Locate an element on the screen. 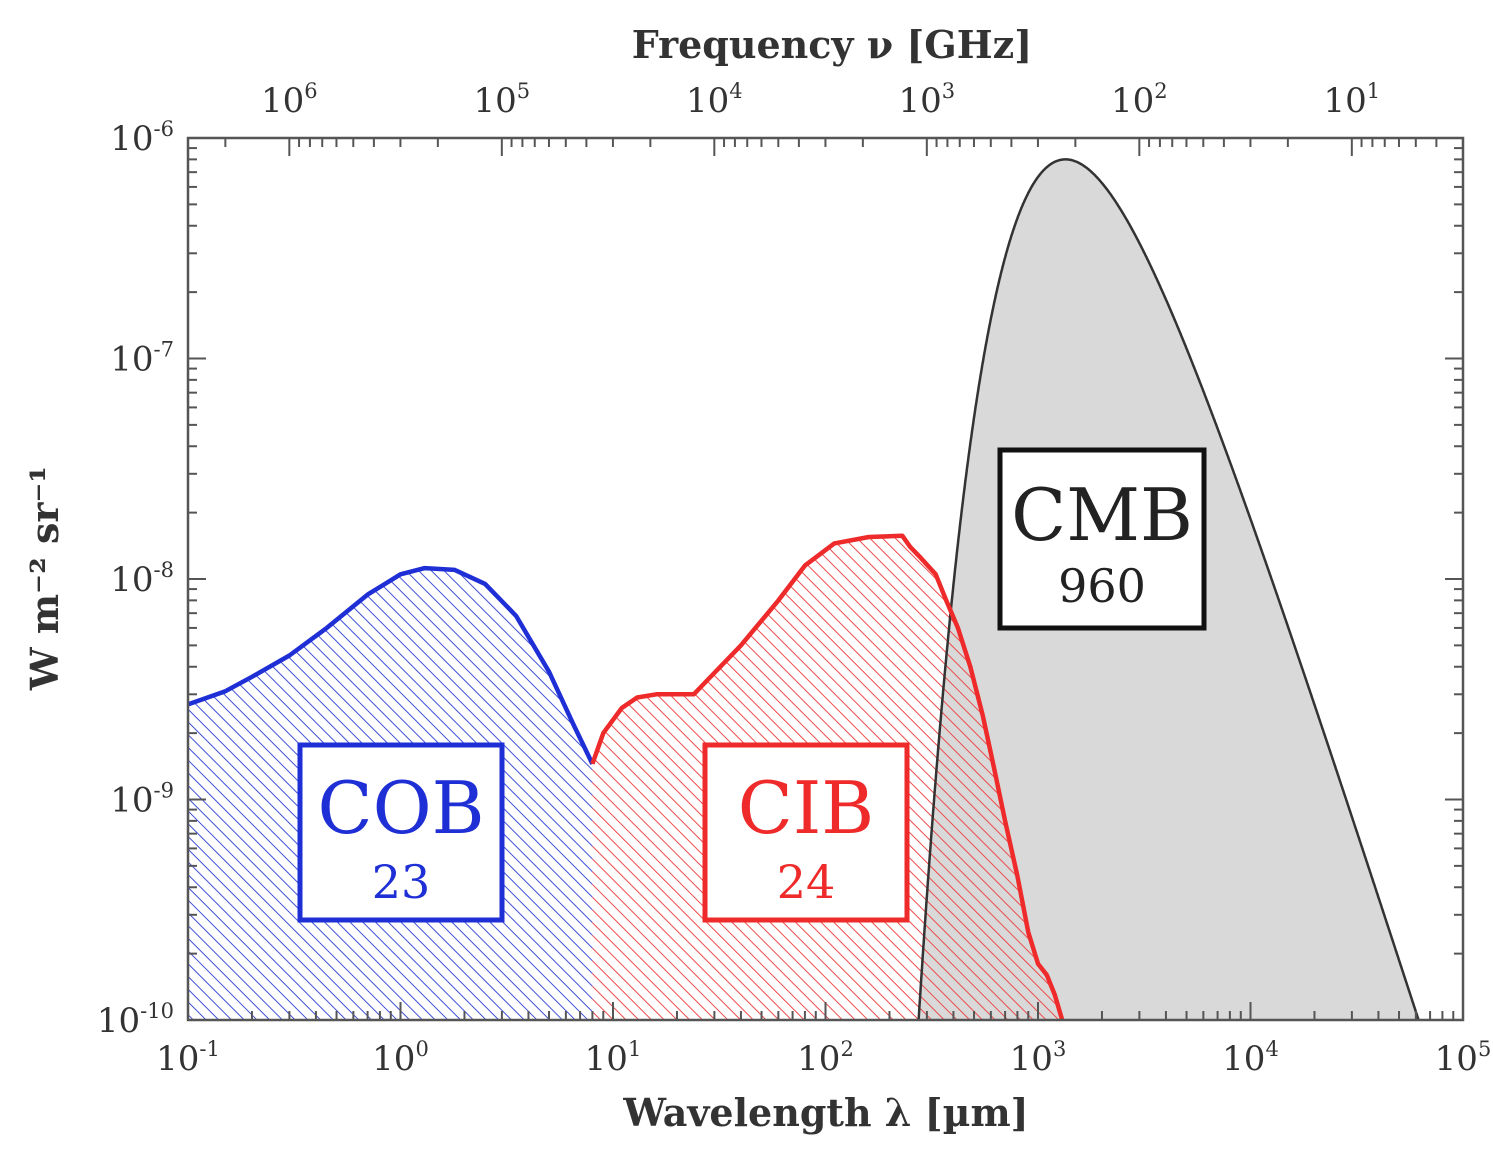  x-tick-label: 10¹ is located at coordinates (613, 1058).